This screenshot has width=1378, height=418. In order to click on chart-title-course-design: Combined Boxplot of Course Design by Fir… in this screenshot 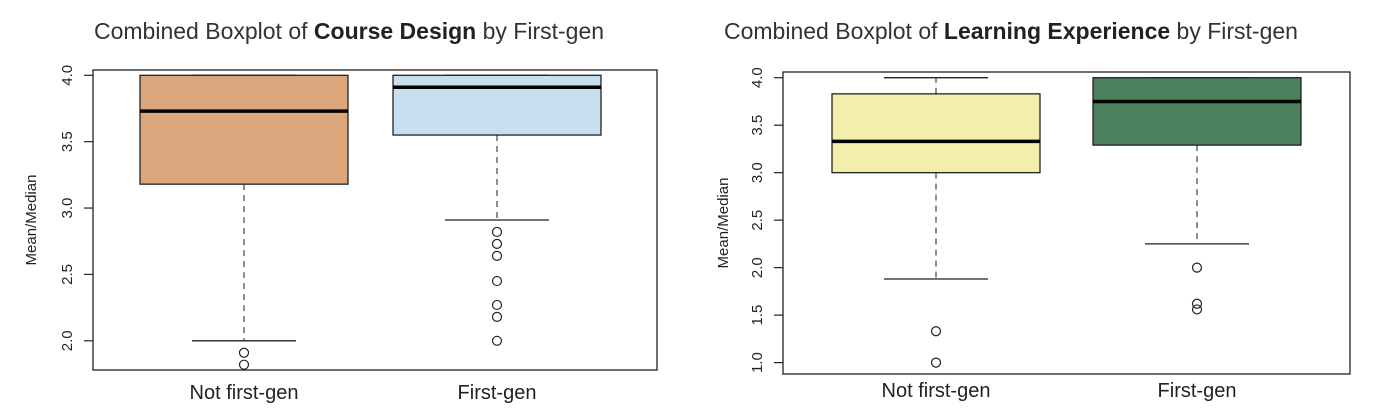, I will do `click(349, 31)`.